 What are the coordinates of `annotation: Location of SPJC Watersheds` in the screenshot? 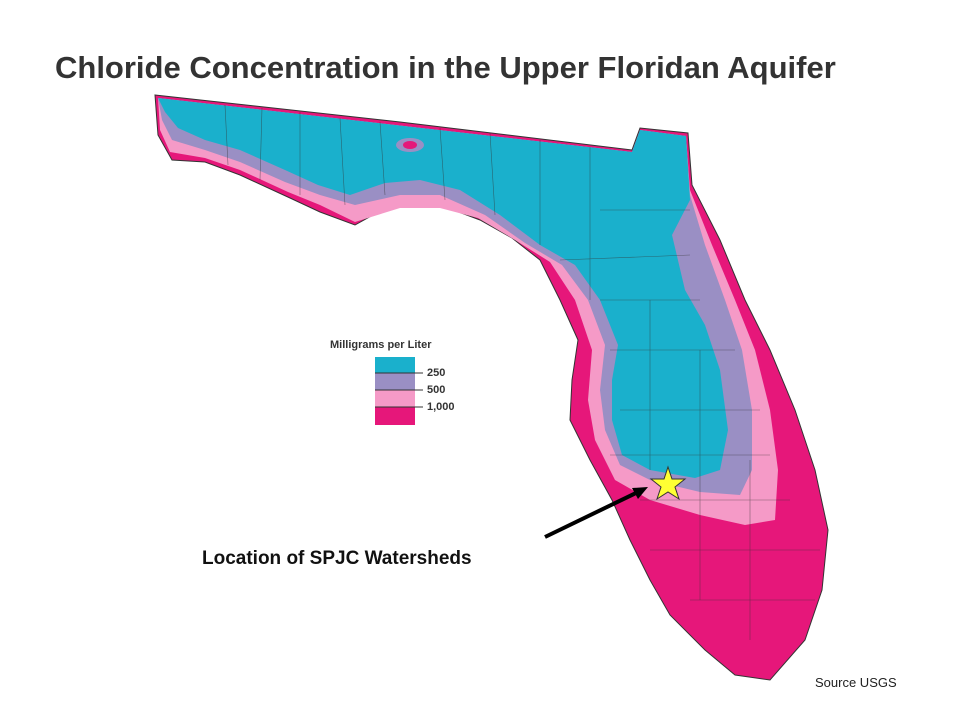 It's located at (337, 558).